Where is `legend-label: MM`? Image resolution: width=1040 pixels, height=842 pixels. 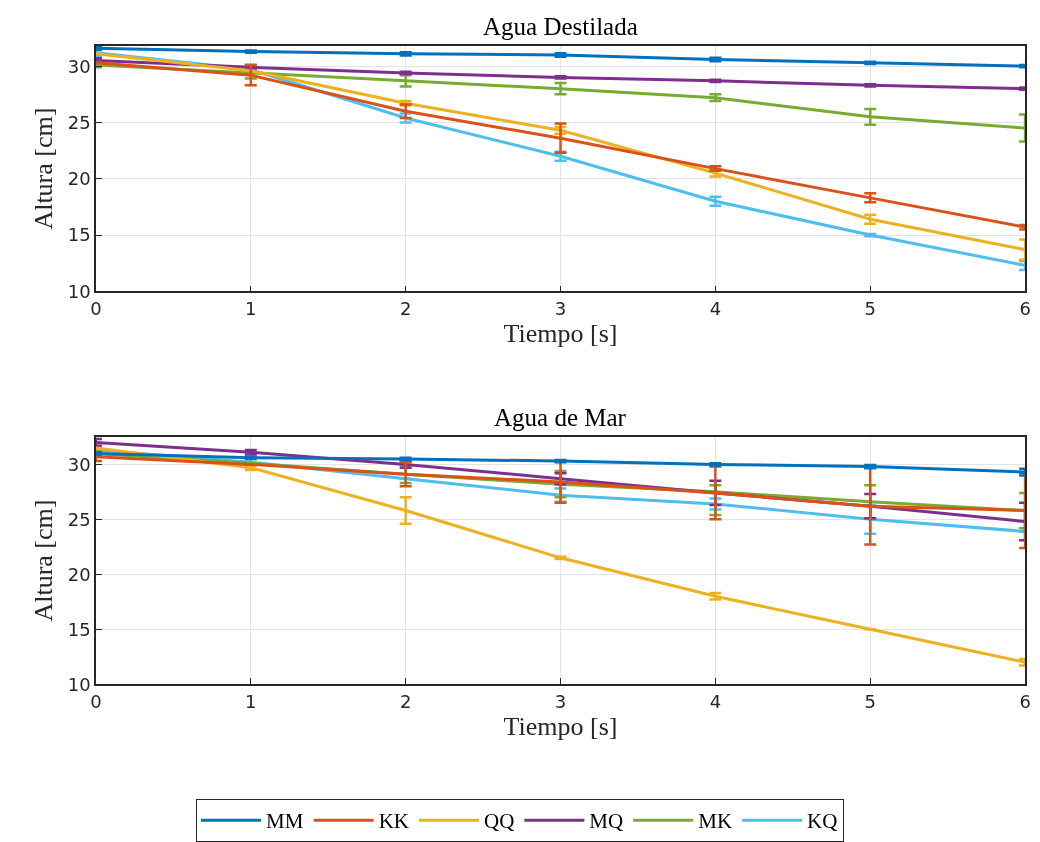 legend-label: MM is located at coordinates (285, 821).